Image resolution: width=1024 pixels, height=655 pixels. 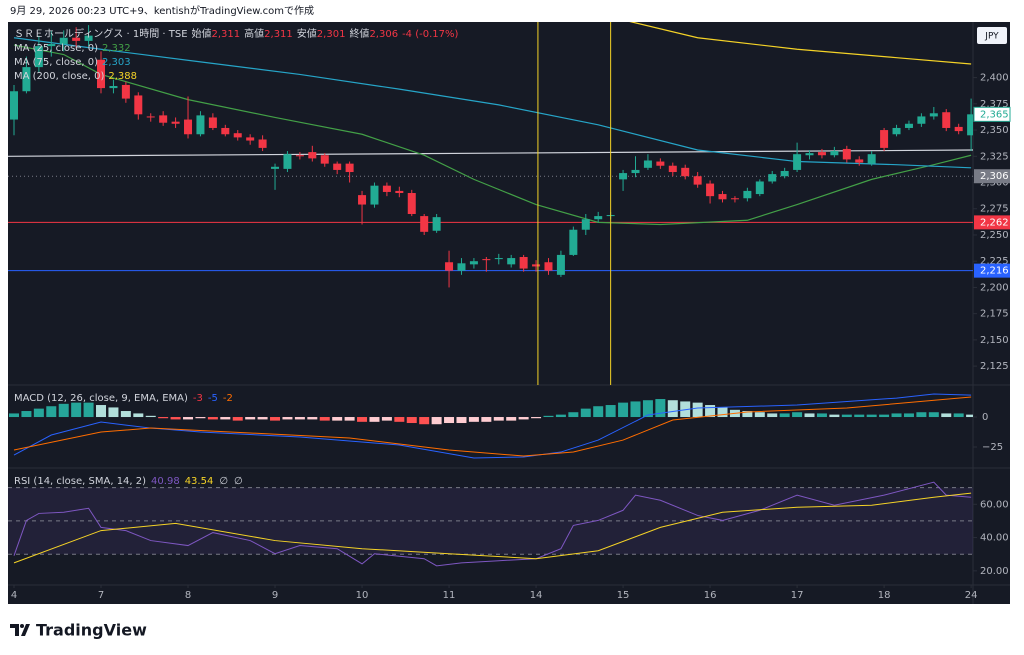 I want to click on macd-line, so click(x=492, y=426).